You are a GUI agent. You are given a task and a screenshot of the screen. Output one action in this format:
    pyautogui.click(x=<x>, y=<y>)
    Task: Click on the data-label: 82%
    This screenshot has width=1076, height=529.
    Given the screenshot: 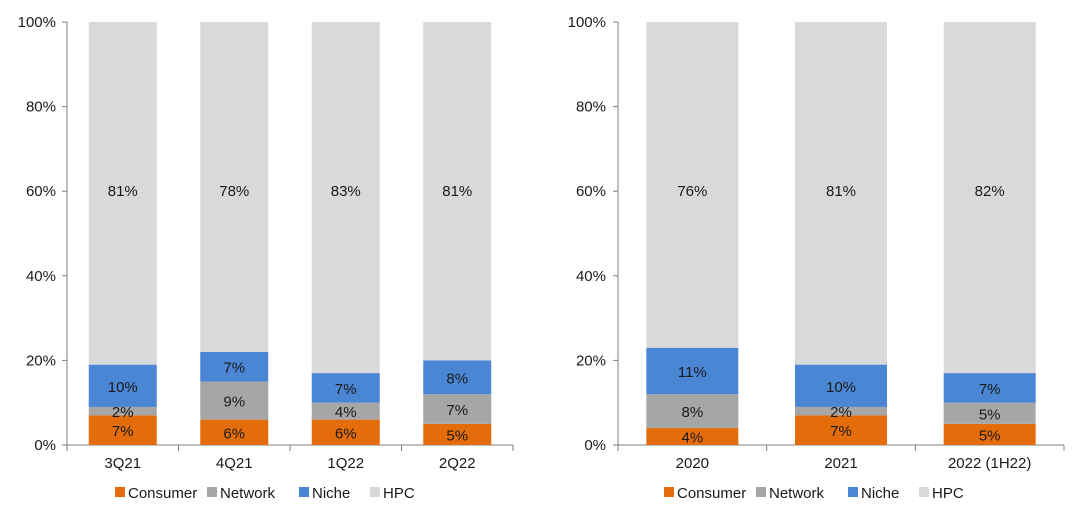 What is the action you would take?
    pyautogui.click(x=990, y=191)
    